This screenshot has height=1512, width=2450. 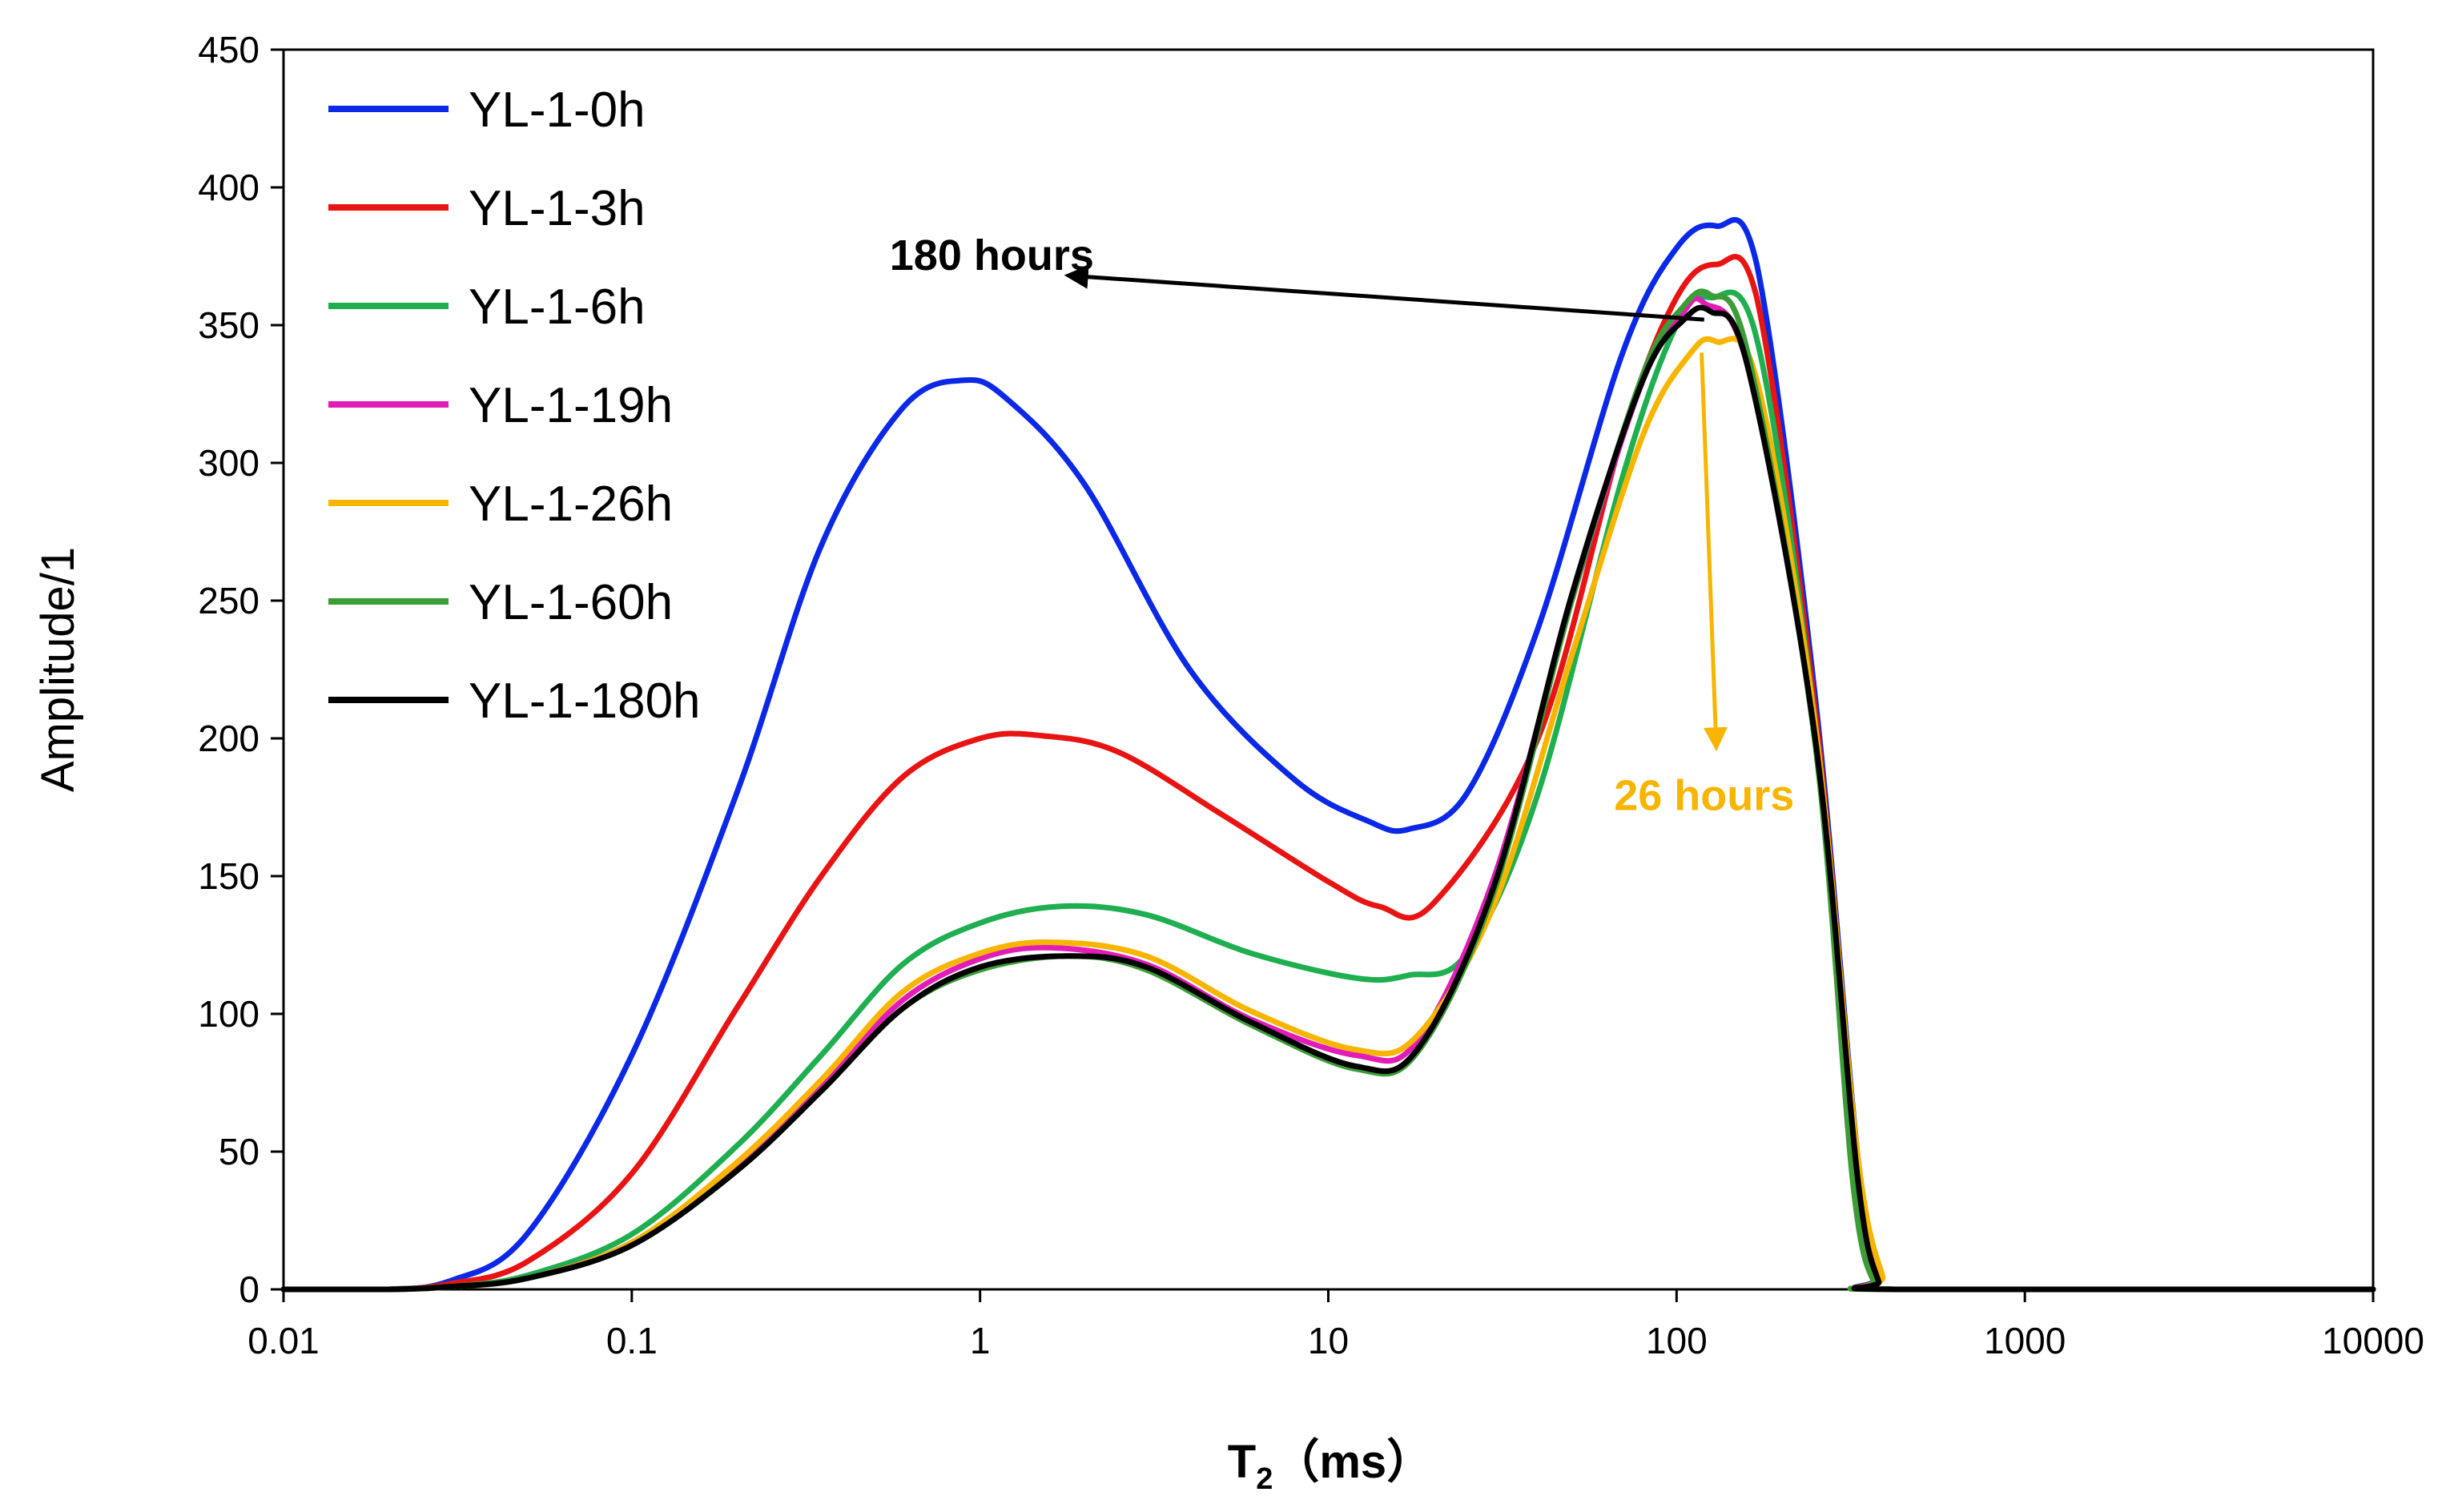 What do you see at coordinates (228, 49) in the screenshot?
I see `y-tick-label: 450` at bounding box center [228, 49].